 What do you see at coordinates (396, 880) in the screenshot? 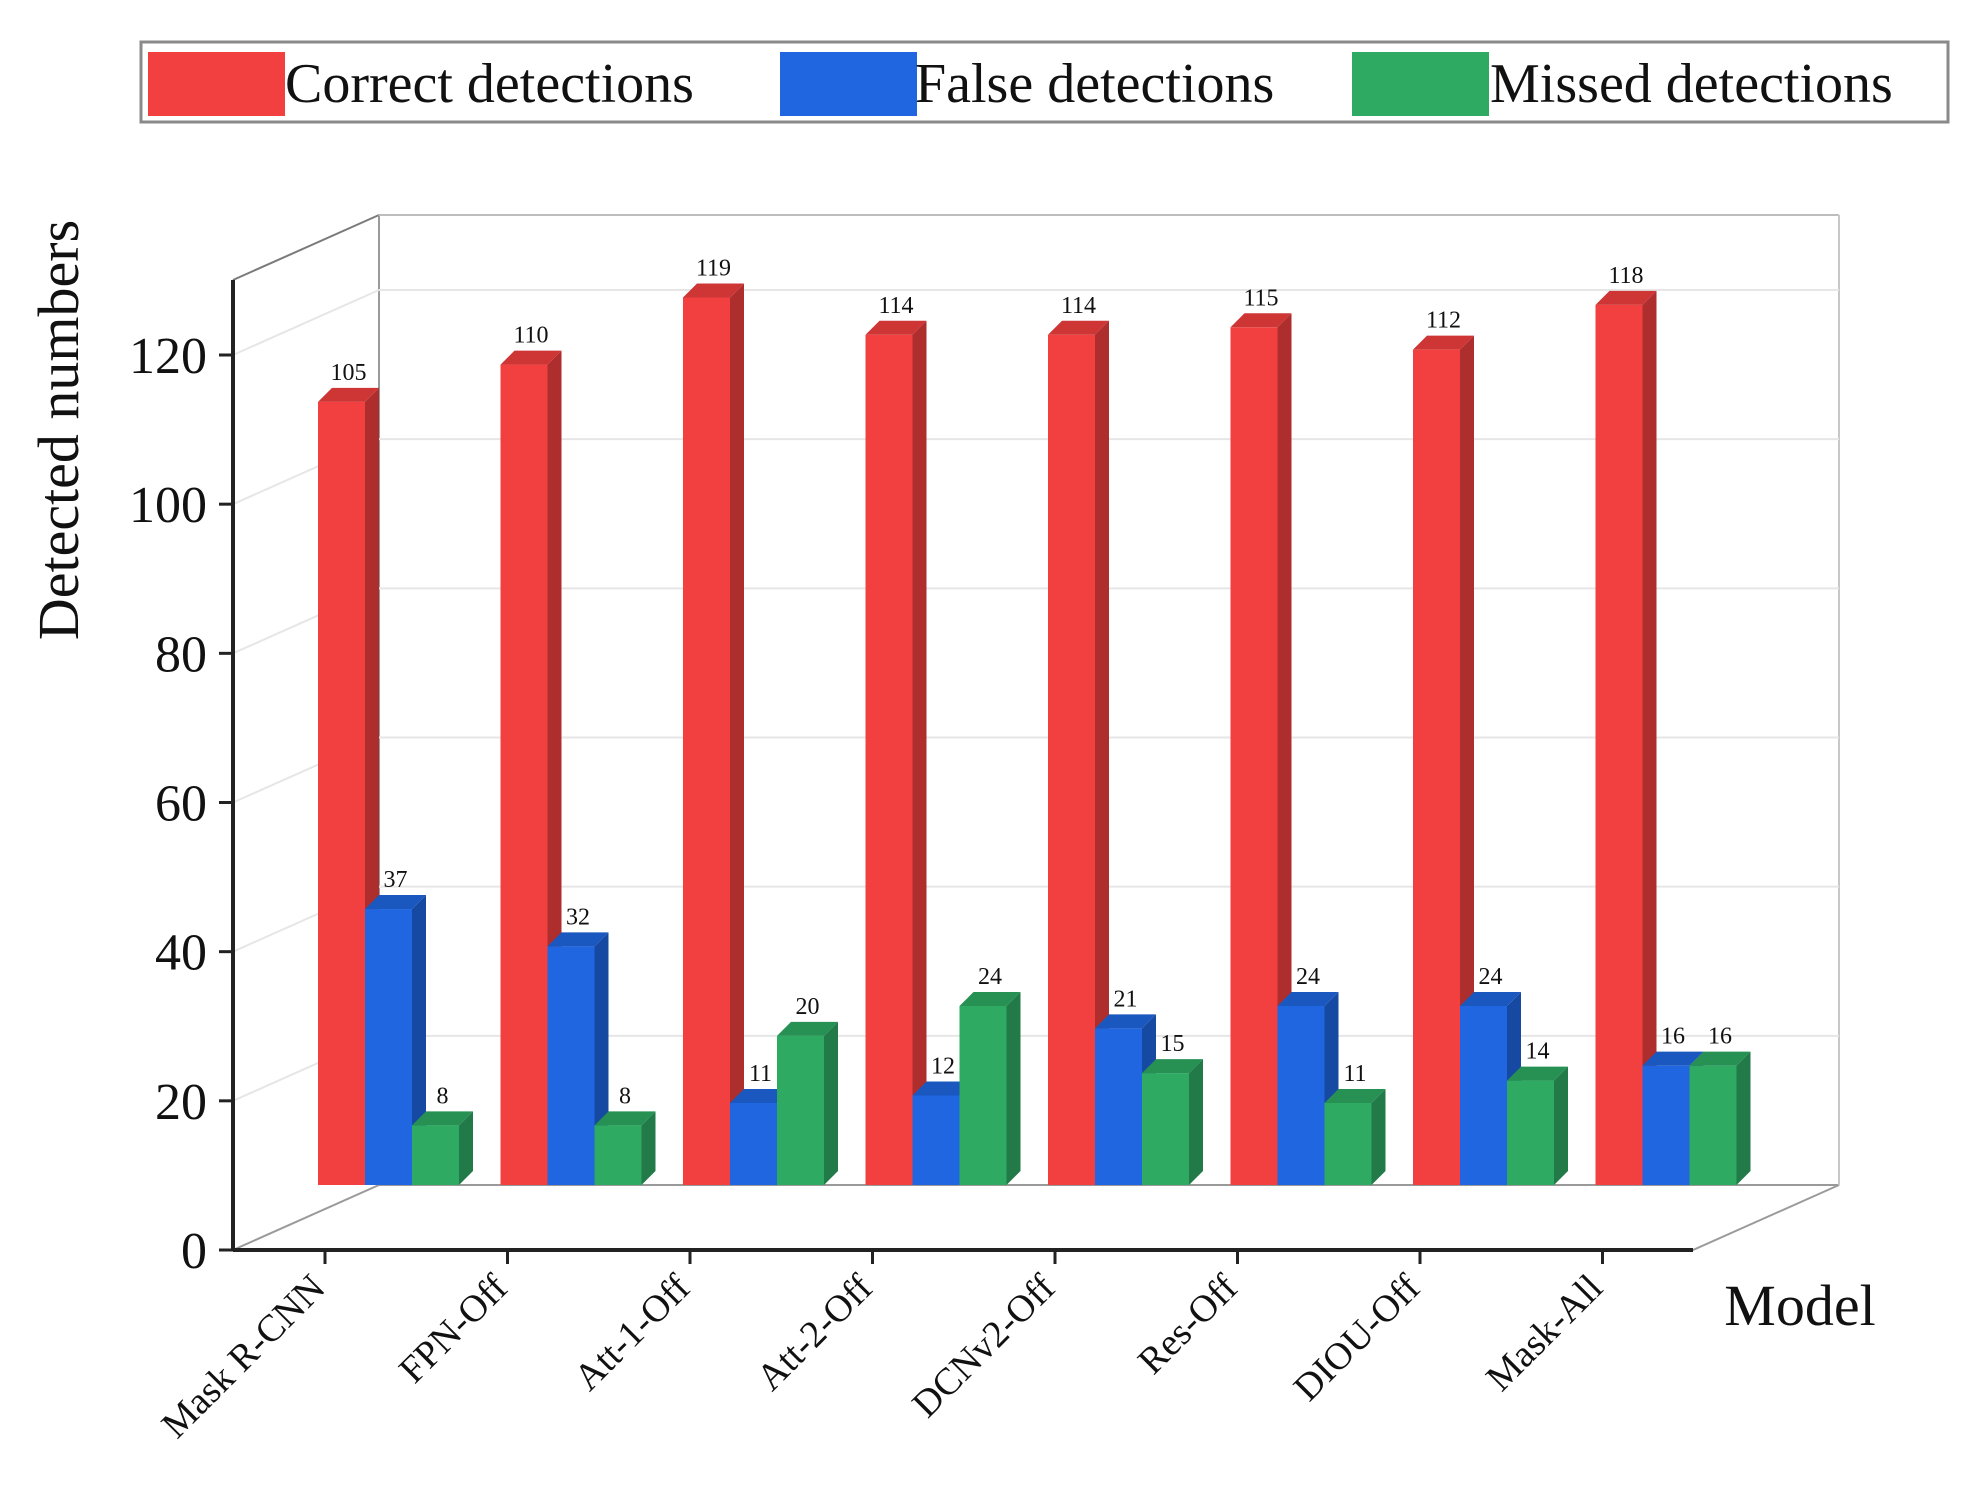
I see `data-label: 37` at bounding box center [396, 880].